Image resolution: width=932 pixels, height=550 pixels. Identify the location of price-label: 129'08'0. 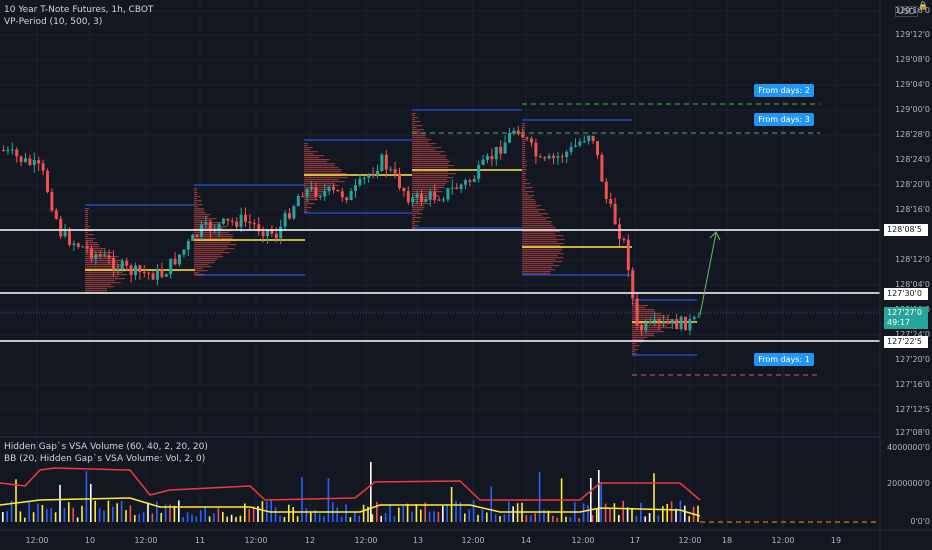
(912, 59).